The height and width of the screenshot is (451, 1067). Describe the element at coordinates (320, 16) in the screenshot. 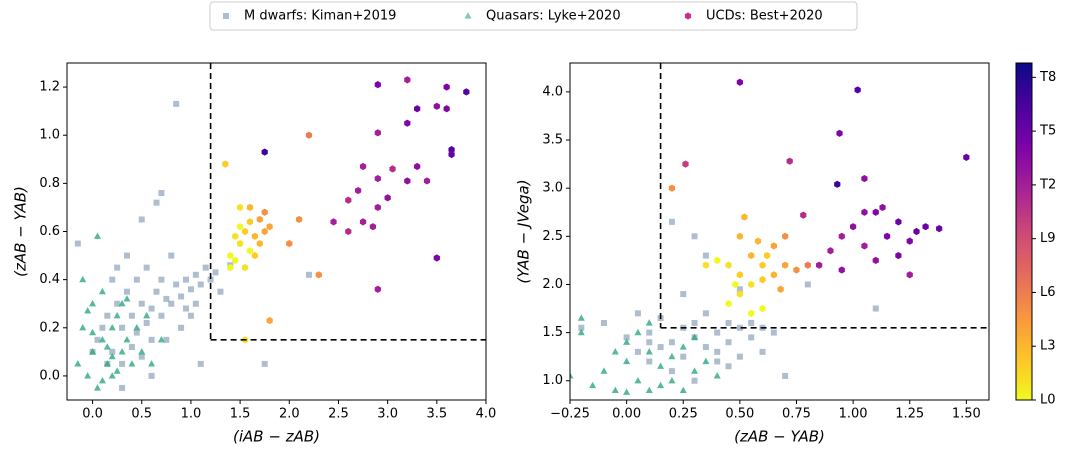

I see `legend-label: M dwarfs: Kiman+2019` at that location.